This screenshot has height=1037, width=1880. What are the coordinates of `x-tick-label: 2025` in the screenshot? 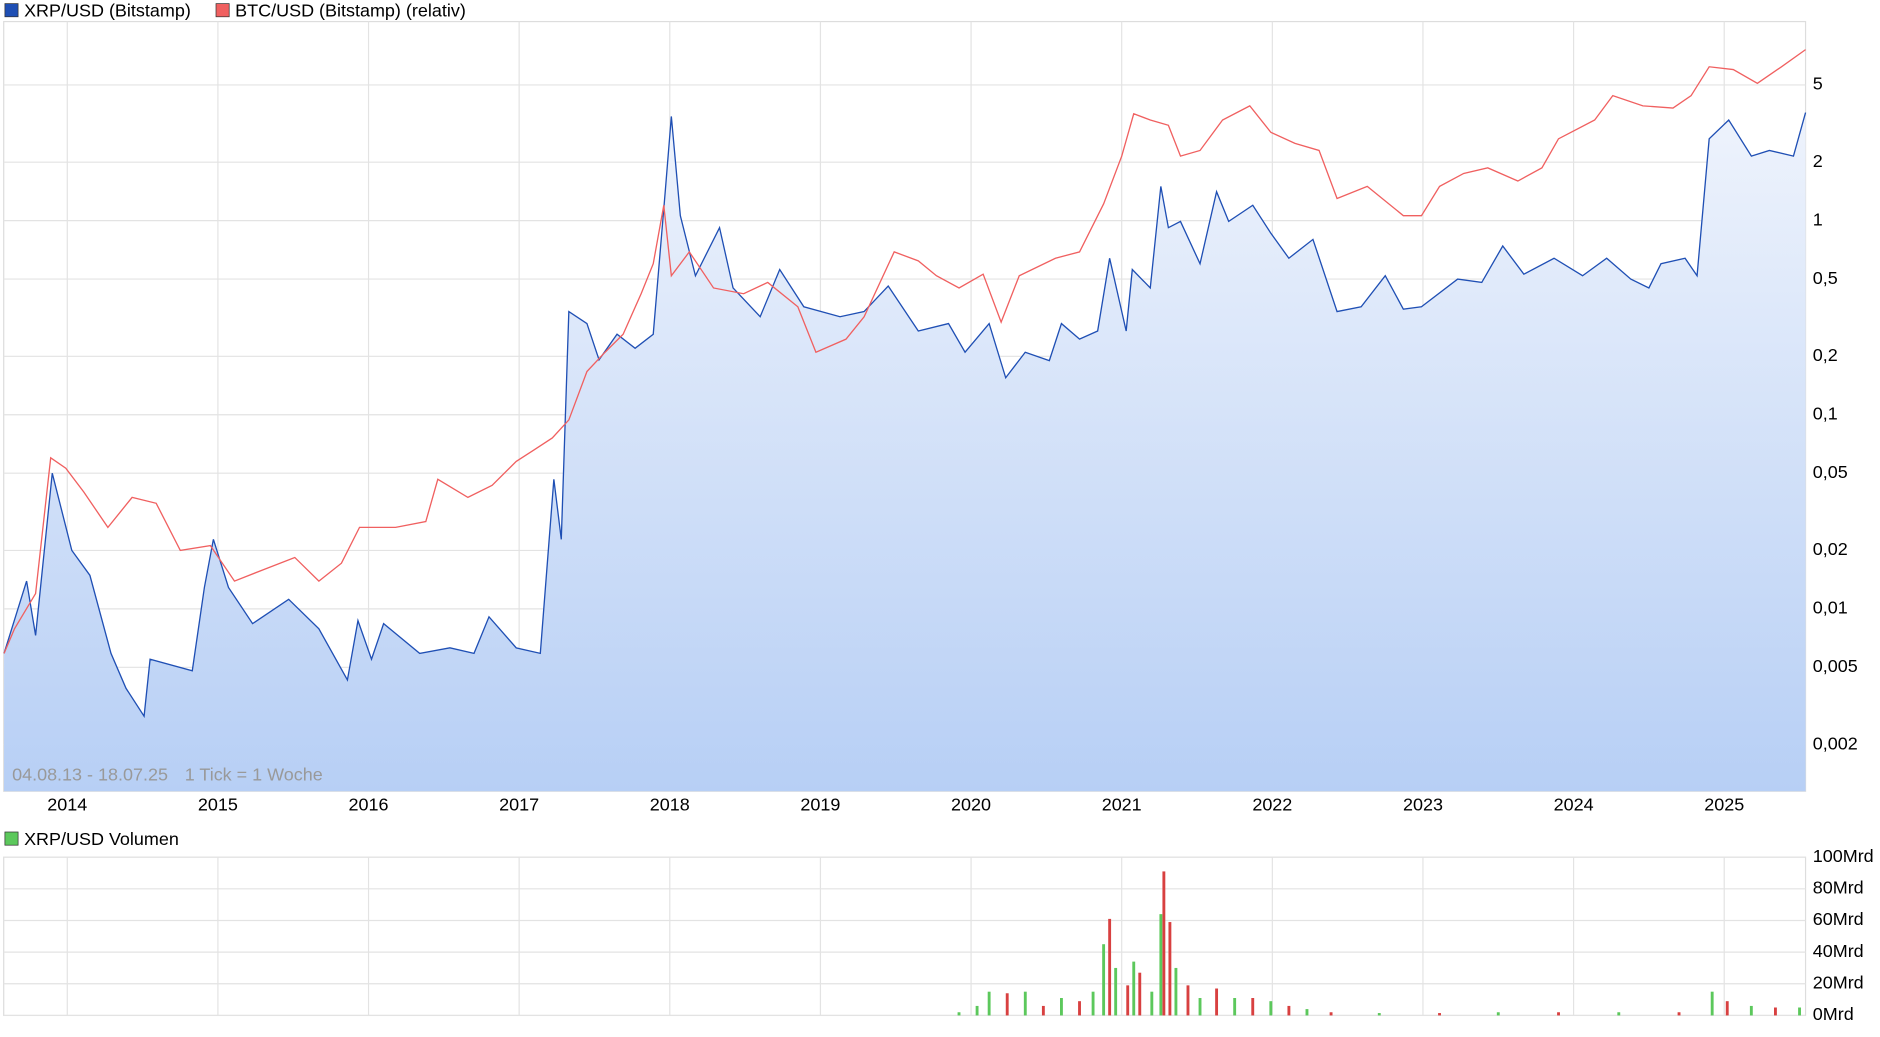 It's located at (1724, 804).